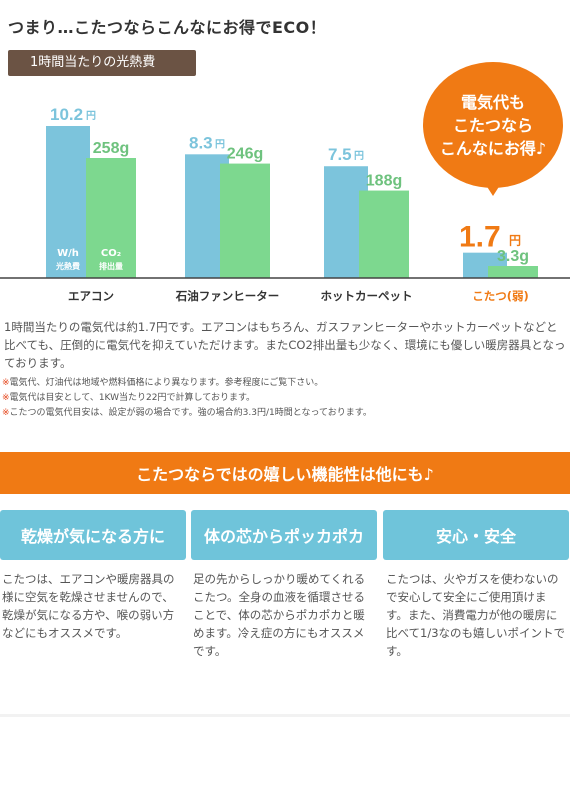 This screenshot has height=786, width=570. Describe the element at coordinates (340, 154) in the screenshot. I see `cost-value-label: 7.5` at that location.